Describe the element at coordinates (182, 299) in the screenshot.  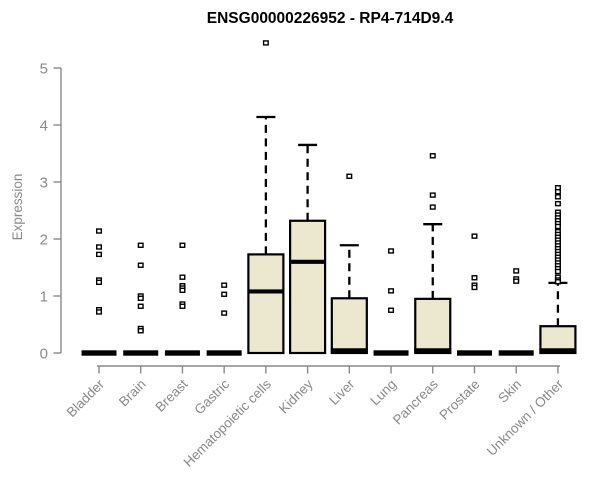
I see `boxplot-breast` at that location.